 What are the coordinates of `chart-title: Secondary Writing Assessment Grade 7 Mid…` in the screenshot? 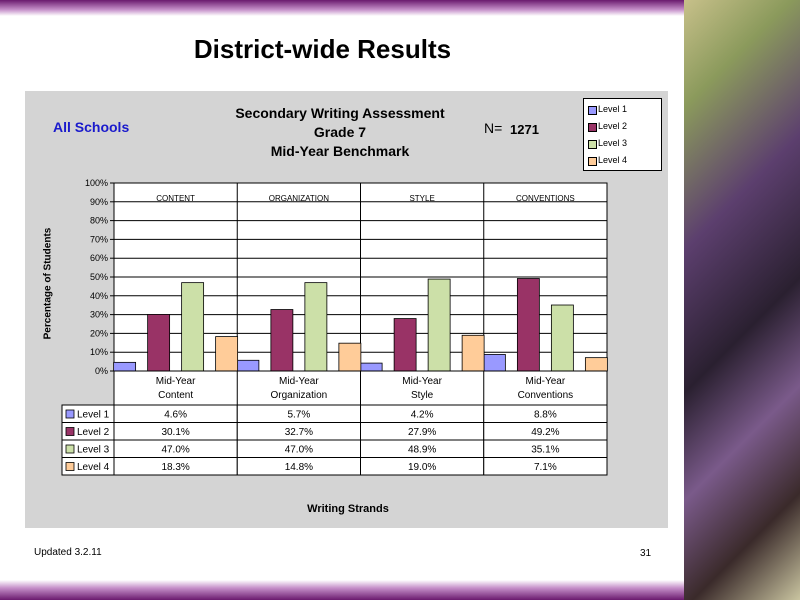 It's located at (340, 132).